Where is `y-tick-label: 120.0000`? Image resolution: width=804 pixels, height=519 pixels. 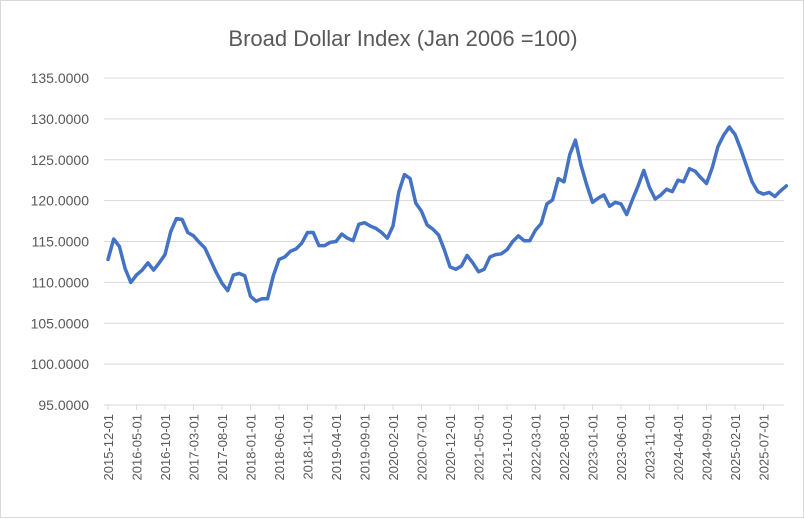 y-tick-label: 120.0000 is located at coordinates (60, 201).